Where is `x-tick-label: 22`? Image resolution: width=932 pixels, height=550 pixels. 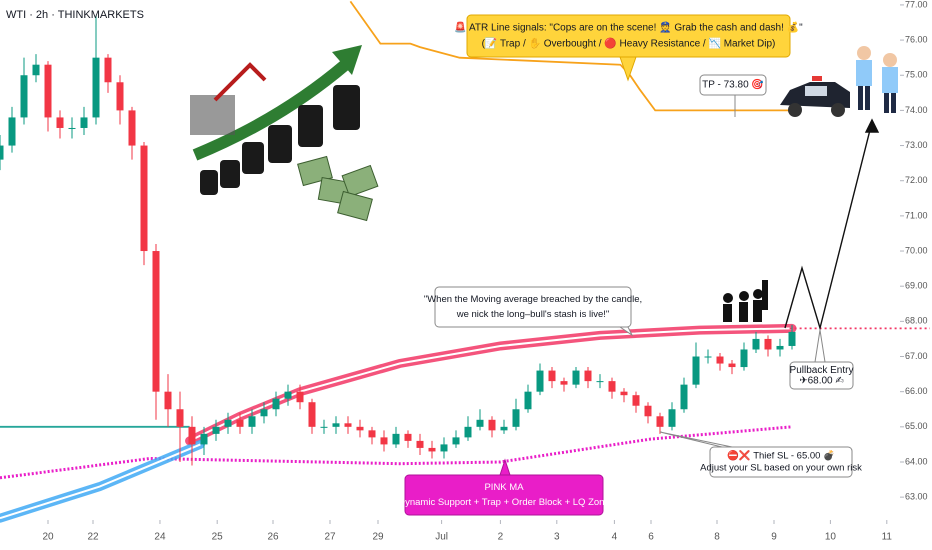 x-tick-label: 22 is located at coordinates (93, 537).